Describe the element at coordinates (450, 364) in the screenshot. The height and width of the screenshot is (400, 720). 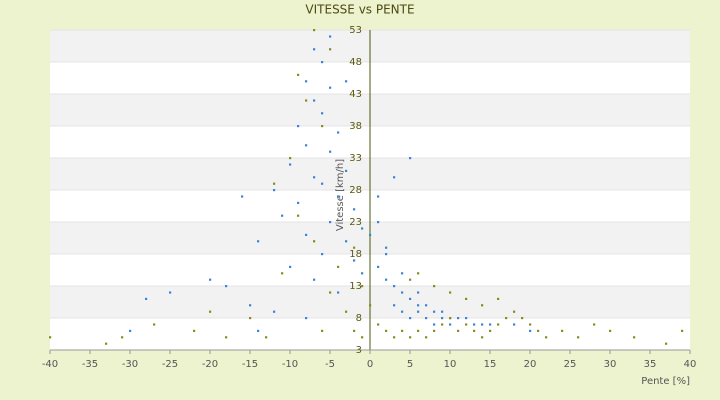
I see `x-tick-label: 10` at that location.